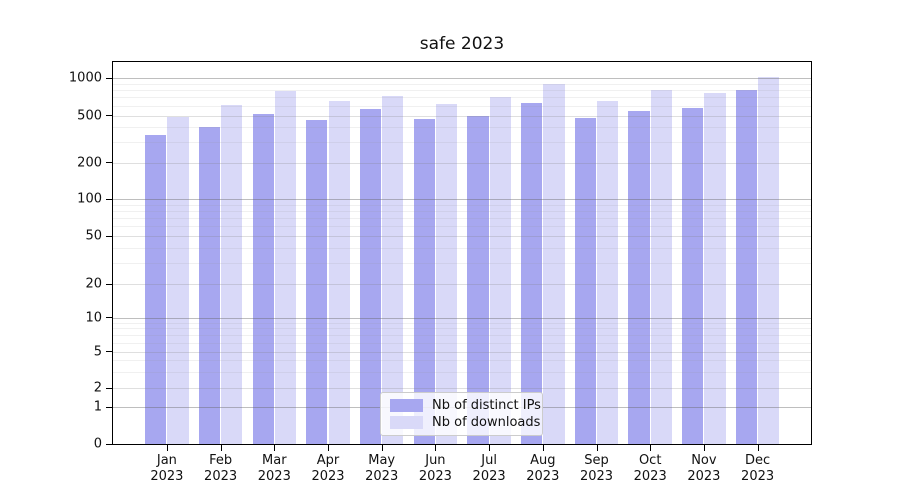  I want to click on y-tick-label-0: 0, so click(97, 444).